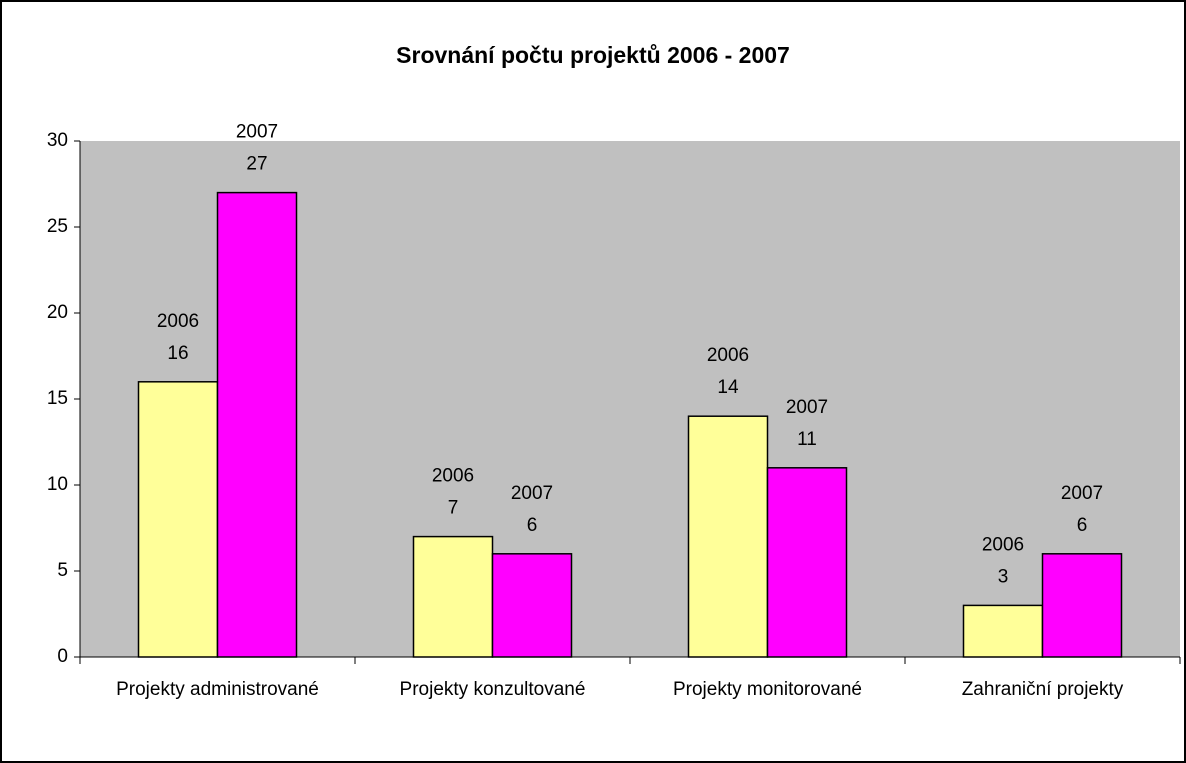  Describe the element at coordinates (177, 353) in the screenshot. I see `data-label: 16` at that location.